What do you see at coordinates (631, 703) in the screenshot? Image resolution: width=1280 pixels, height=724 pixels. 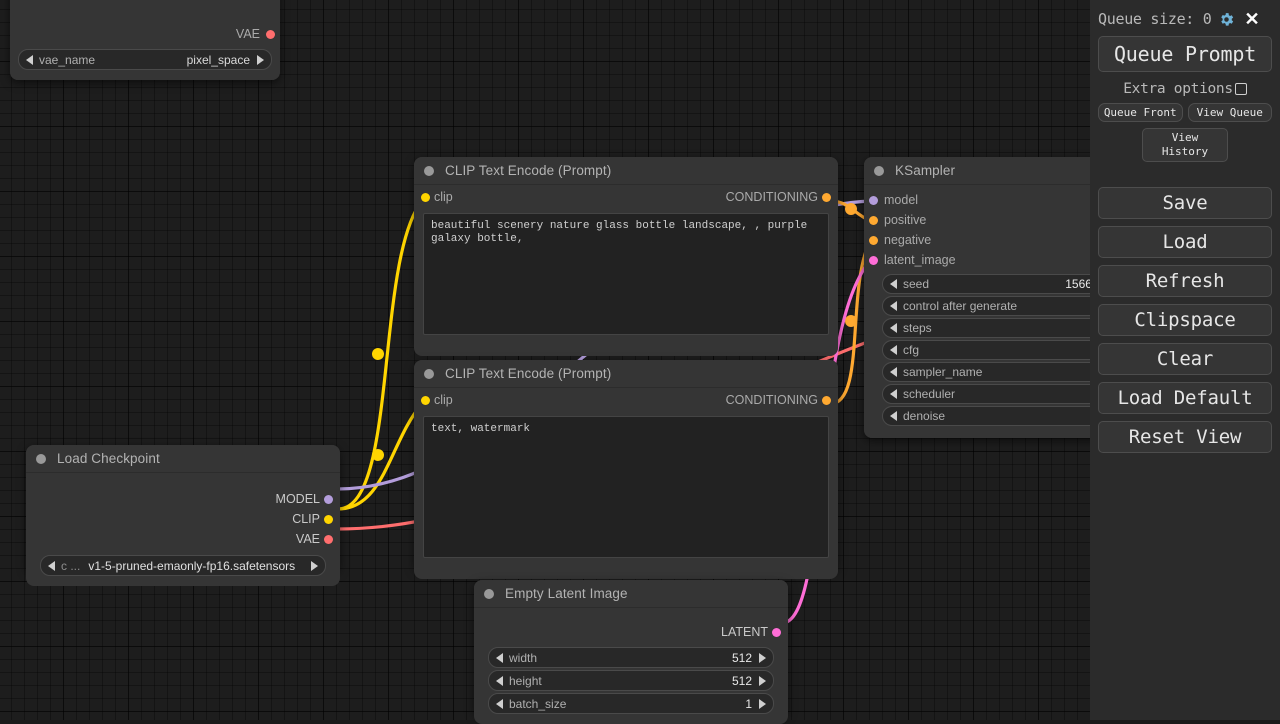 I see `widget-batch-size: batch_size 1` at bounding box center [631, 703].